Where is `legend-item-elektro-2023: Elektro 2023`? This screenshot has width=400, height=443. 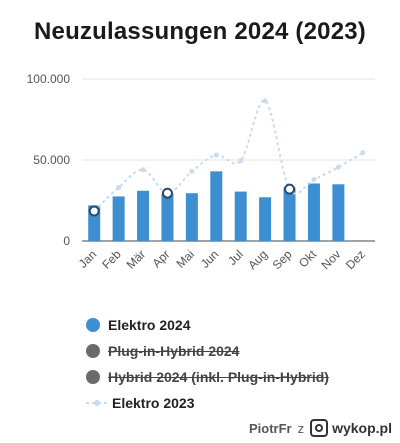
legend-item-elektro-2023: Elektro 2023 is located at coordinates (207, 403).